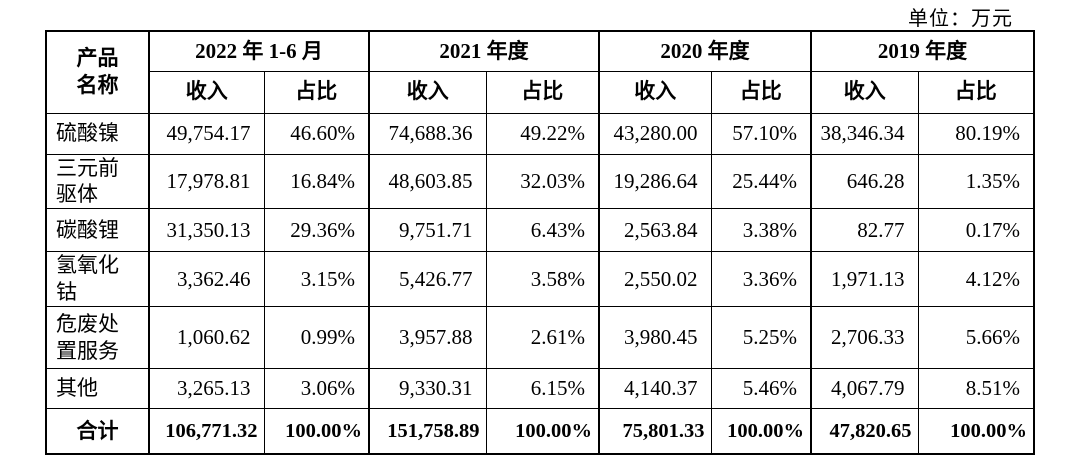 This screenshot has width=1080, height=460. I want to click on unit-label: 单位：万元, so click(960, 19).